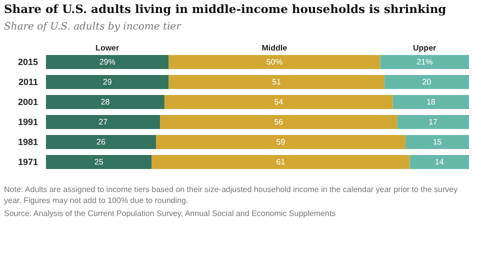  I want to click on chart-subtitle: Share of U.S. adults by income tier, so click(93, 27).